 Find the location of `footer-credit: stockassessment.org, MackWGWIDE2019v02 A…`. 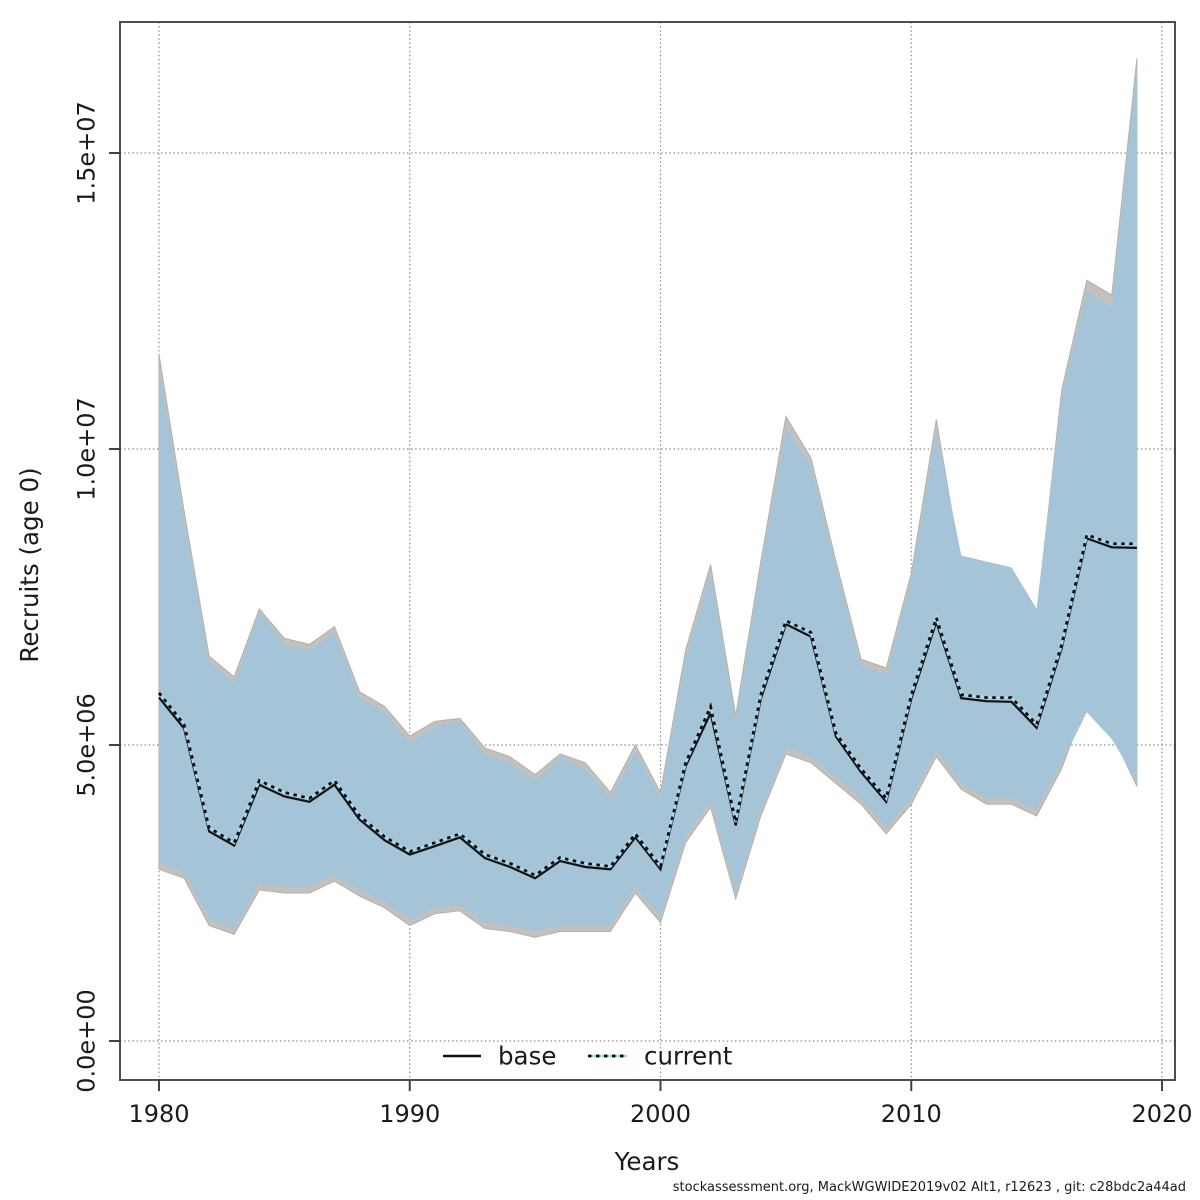

footer-credit: stockassessment.org, MackWGWIDE2019v02 A… is located at coordinates (929, 1187).